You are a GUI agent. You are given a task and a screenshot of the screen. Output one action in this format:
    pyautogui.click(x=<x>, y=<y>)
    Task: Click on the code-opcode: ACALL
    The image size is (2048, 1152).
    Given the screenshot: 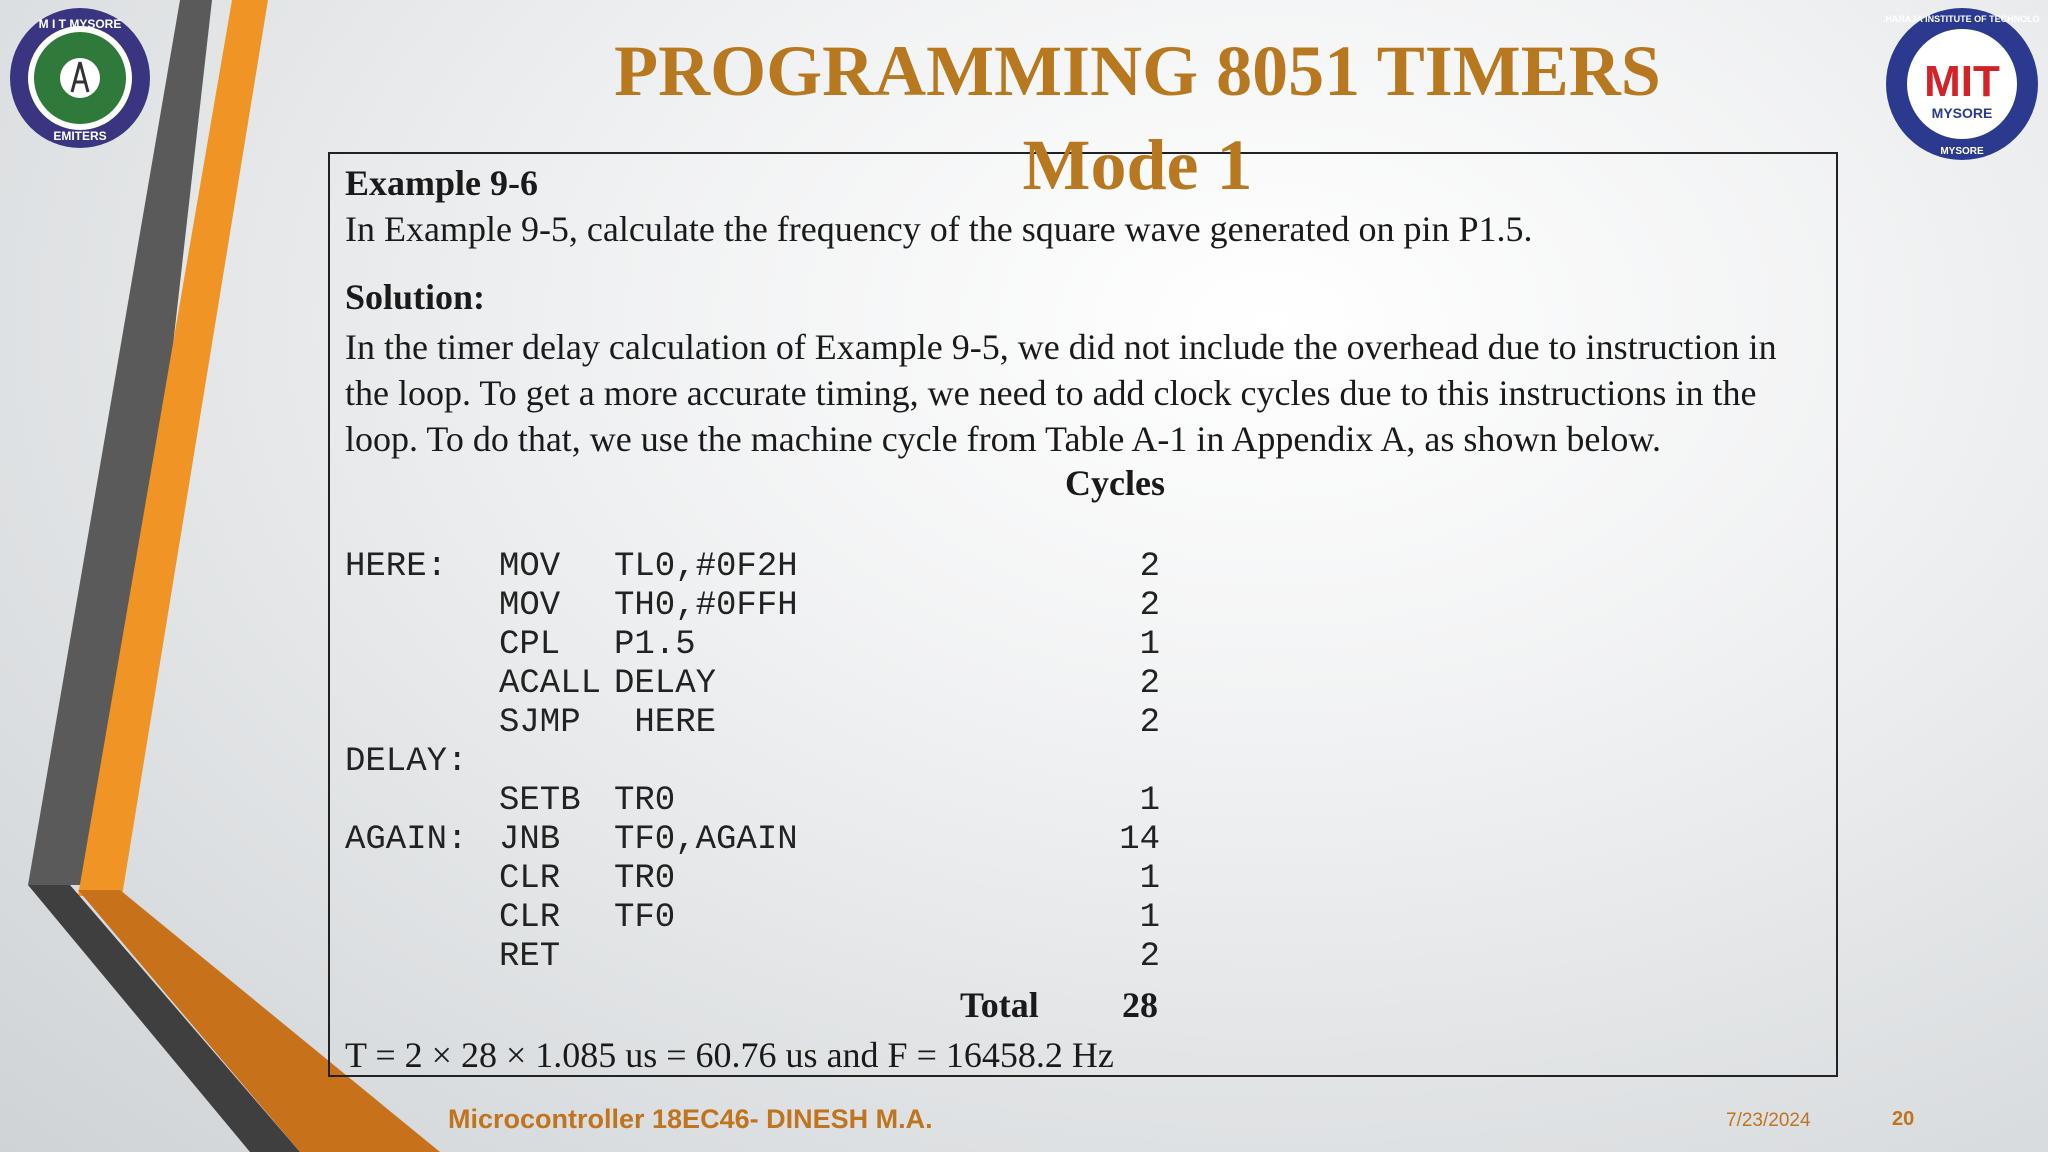 What is the action you would take?
    pyautogui.click(x=550, y=684)
    